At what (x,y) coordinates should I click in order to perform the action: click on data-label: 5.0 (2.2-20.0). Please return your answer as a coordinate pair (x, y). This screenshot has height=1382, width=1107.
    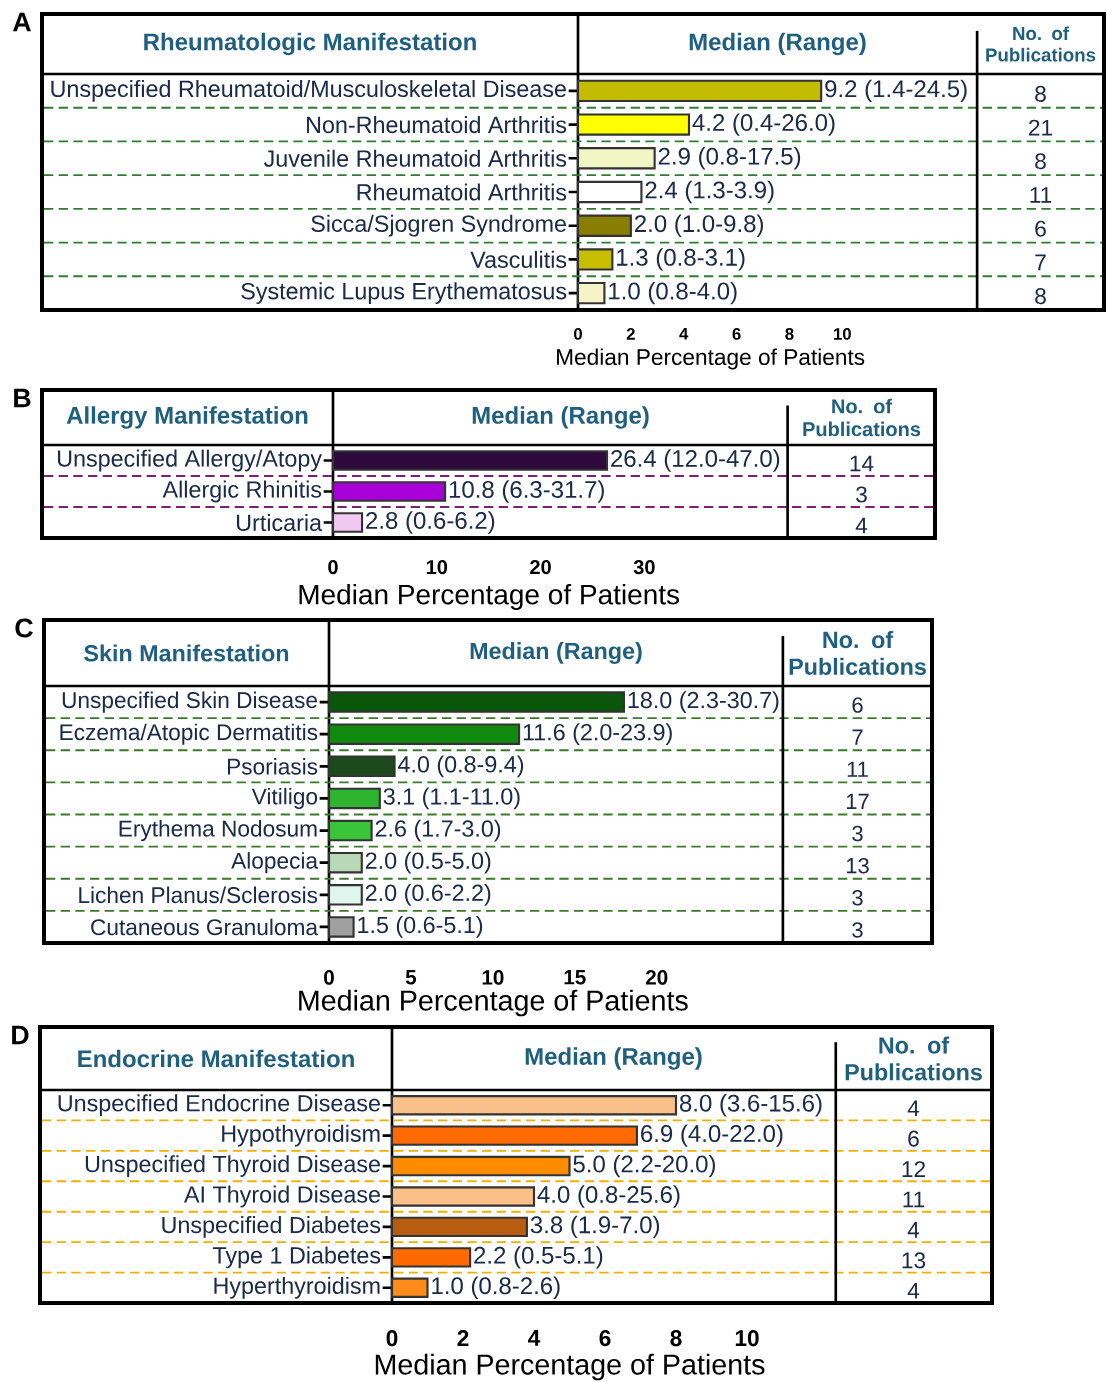
    Looking at the image, I should click on (644, 1166).